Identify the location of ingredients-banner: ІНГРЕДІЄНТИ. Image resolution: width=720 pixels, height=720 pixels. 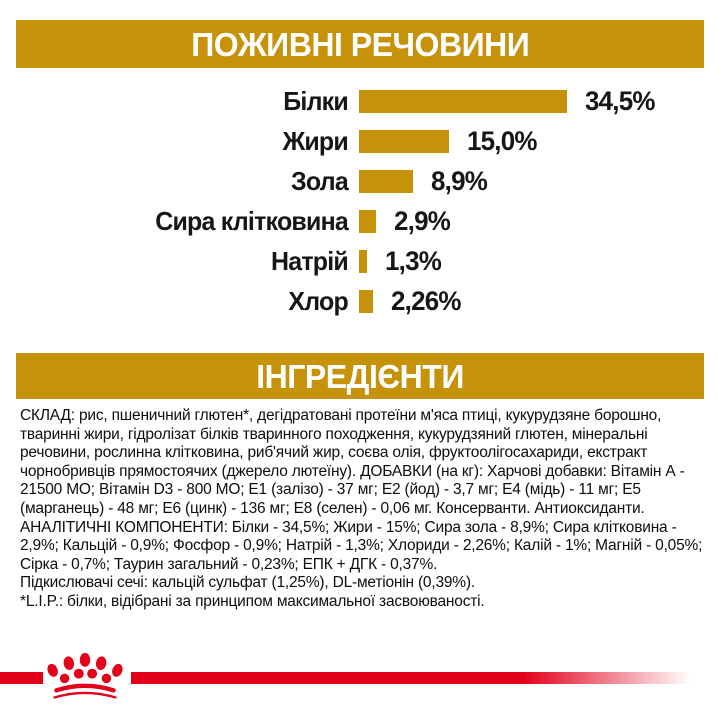
(360, 376).